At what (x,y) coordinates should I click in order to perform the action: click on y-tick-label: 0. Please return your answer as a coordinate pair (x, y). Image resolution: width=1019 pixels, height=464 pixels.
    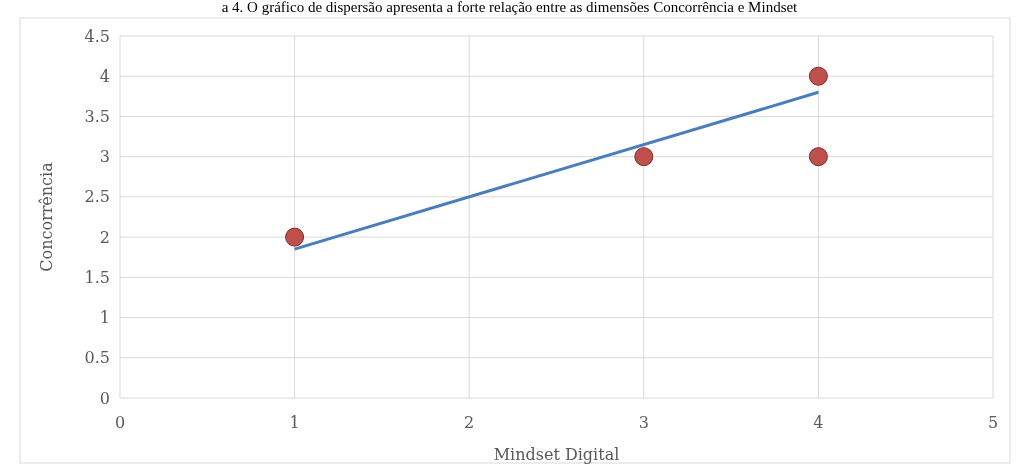
    Looking at the image, I should click on (104, 398).